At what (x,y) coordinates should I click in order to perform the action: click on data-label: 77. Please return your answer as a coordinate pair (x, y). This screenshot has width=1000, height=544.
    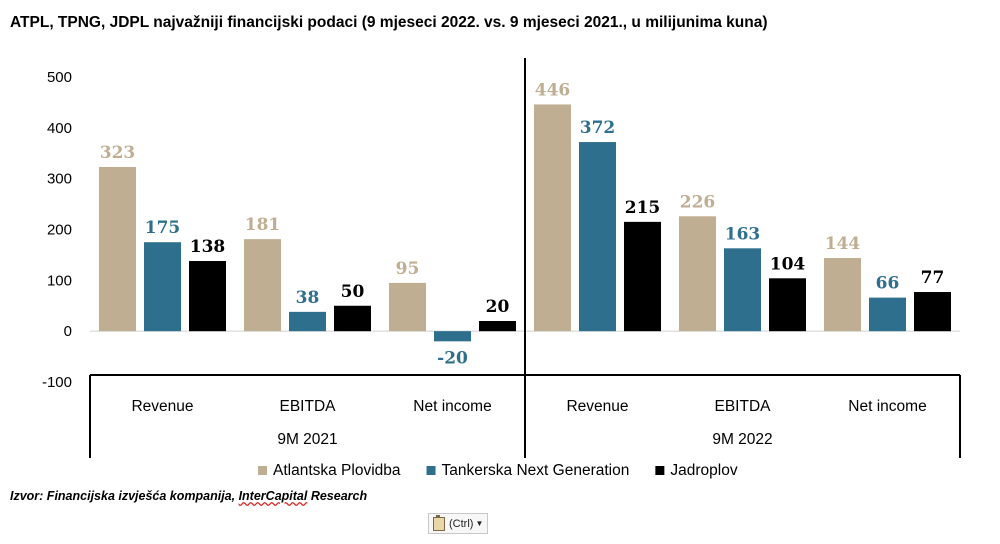
    Looking at the image, I should click on (933, 278).